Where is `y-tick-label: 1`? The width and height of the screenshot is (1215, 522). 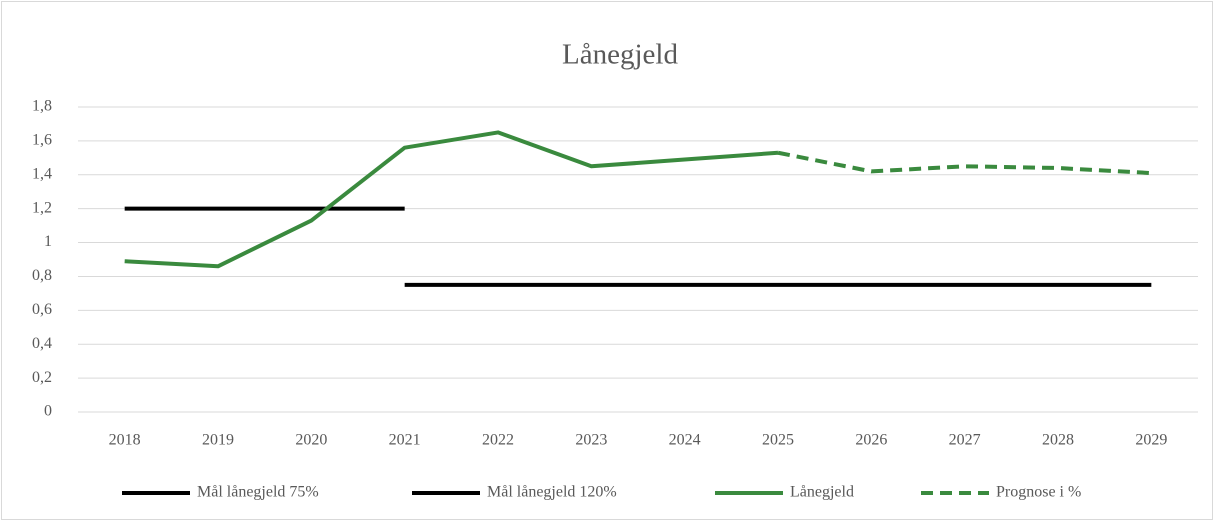 y-tick-label: 1 is located at coordinates (48, 241).